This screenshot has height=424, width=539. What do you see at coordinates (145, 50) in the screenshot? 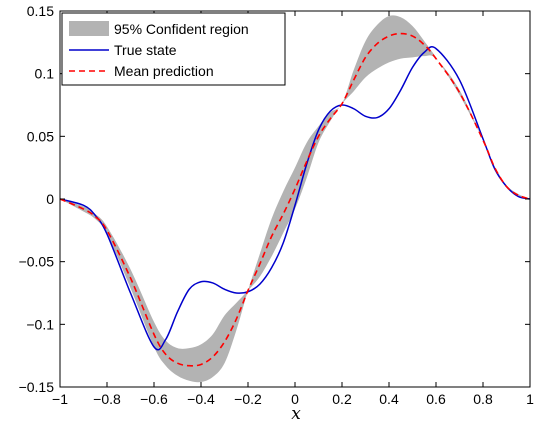
I see `legend-label: True state` at bounding box center [145, 50].